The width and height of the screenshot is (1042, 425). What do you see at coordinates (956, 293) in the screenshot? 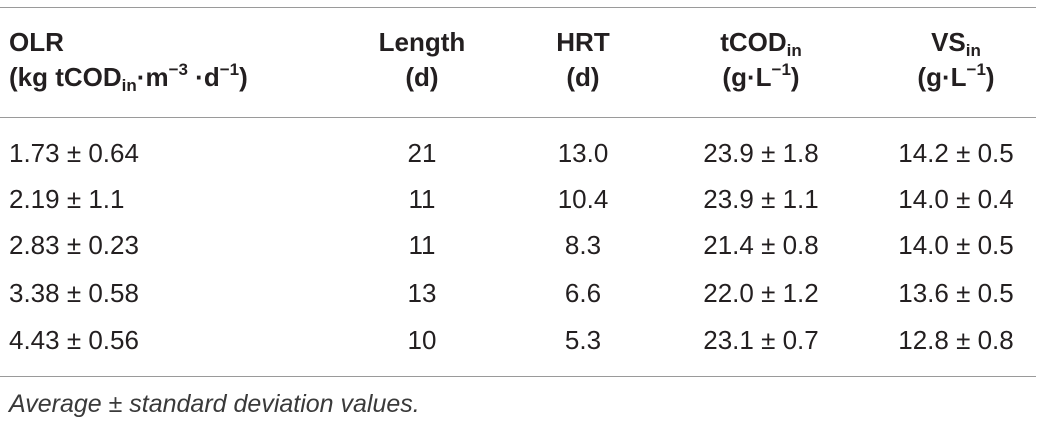
I see `cell-vs: 13.6 ± 0.5` at bounding box center [956, 293].